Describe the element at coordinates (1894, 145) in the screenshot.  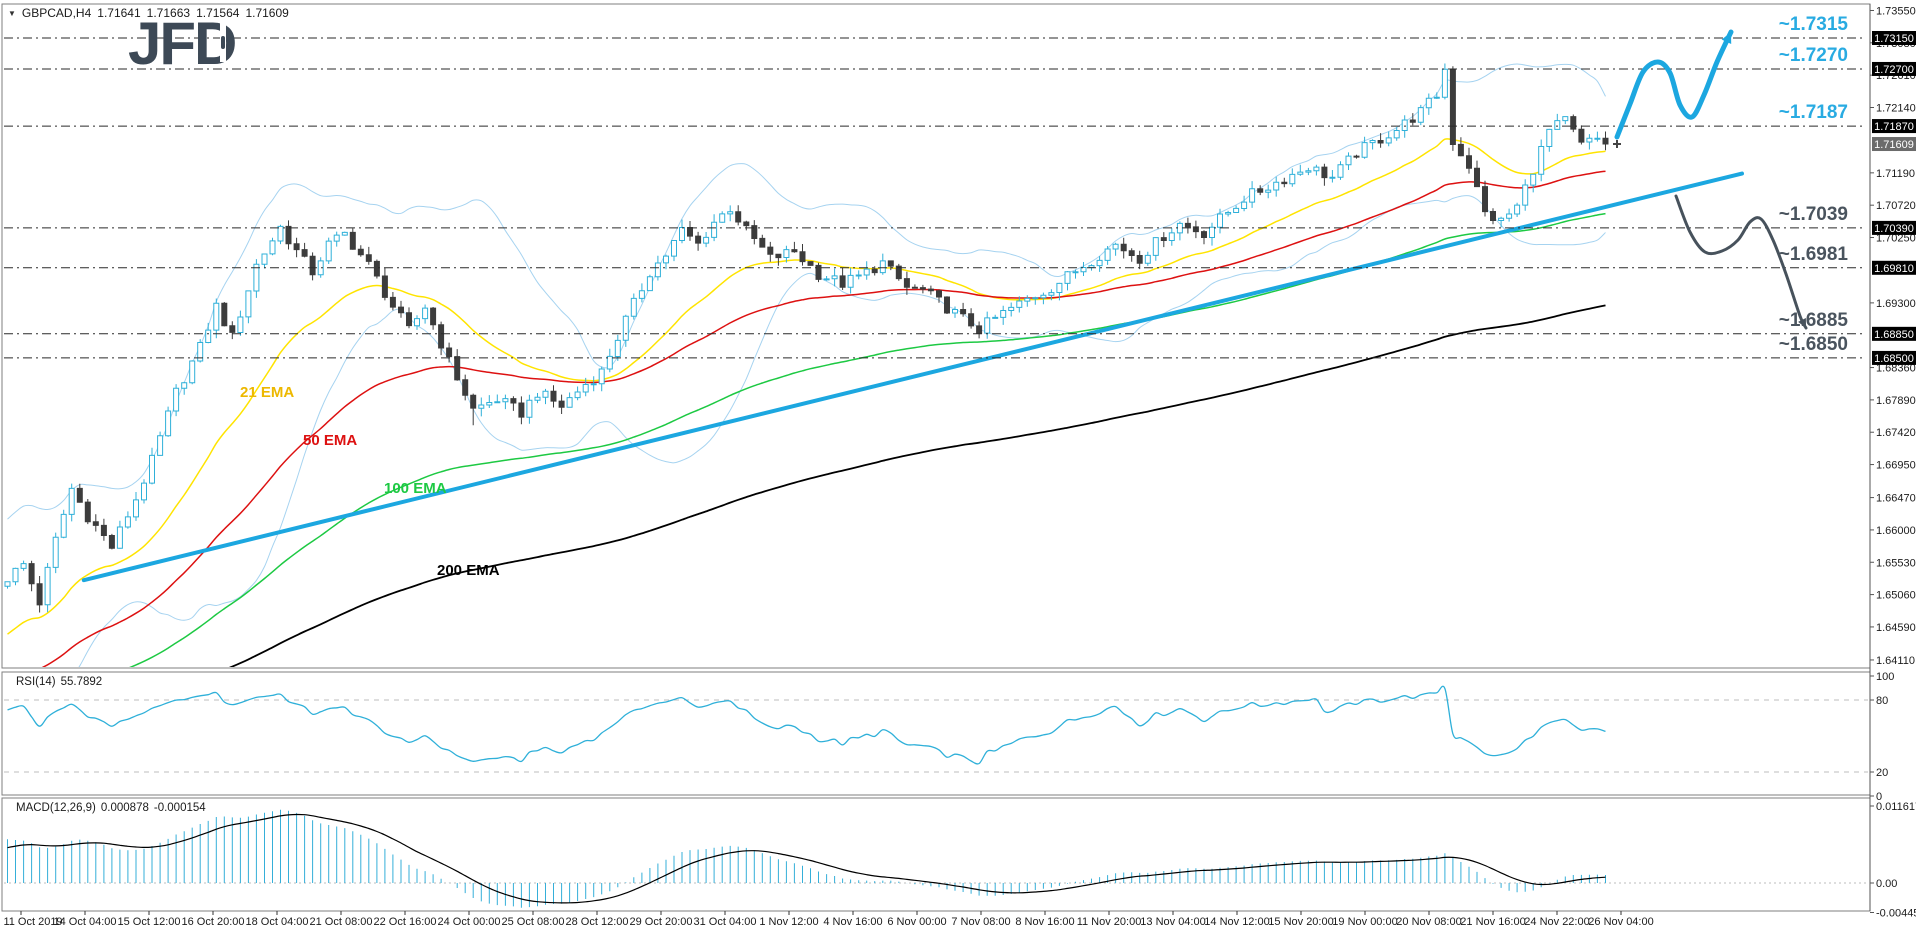
I see `current-price-box-text: 1.71609` at that location.